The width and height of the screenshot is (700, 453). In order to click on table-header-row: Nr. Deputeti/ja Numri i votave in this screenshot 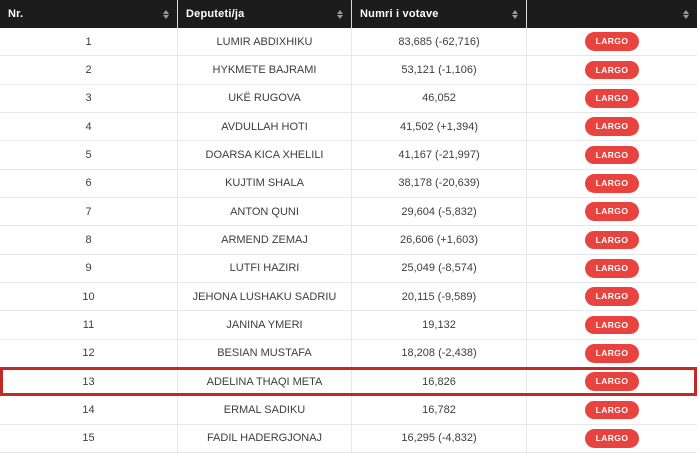, I will do `click(348, 14)`.